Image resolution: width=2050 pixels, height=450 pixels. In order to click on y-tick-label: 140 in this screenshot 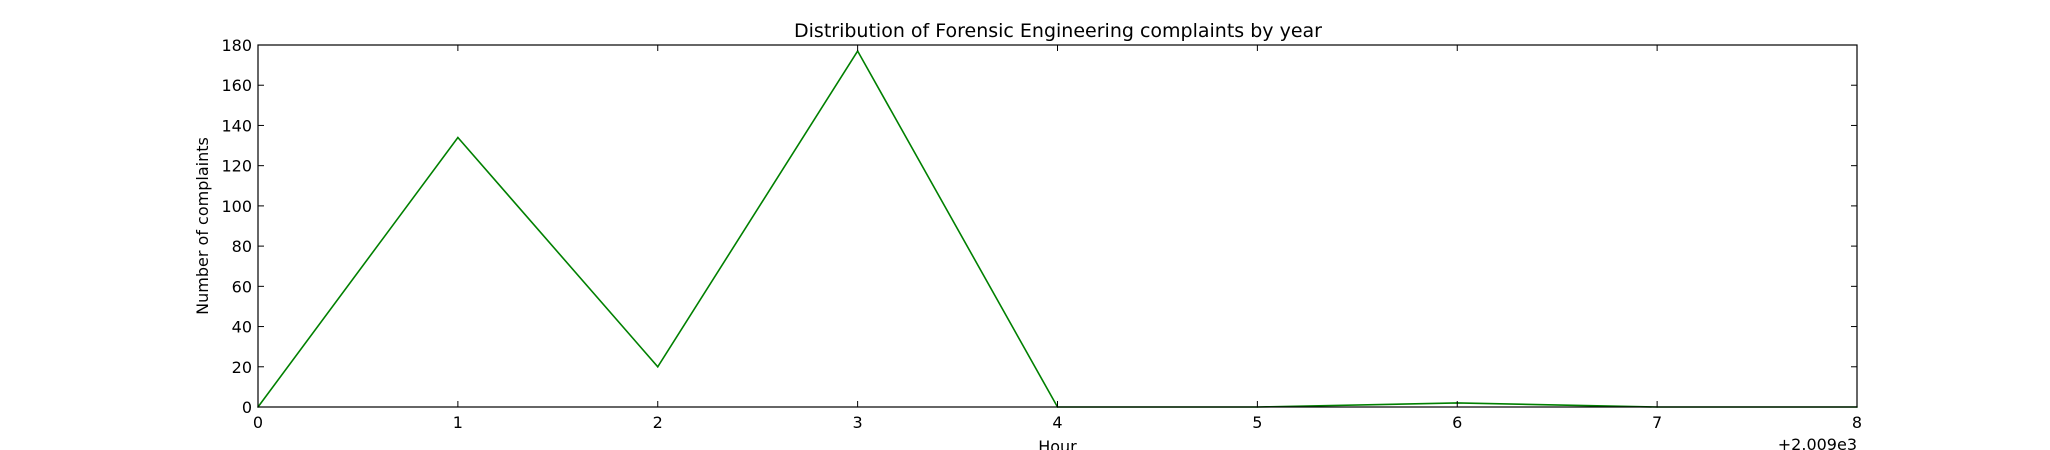, I will do `click(236, 125)`.